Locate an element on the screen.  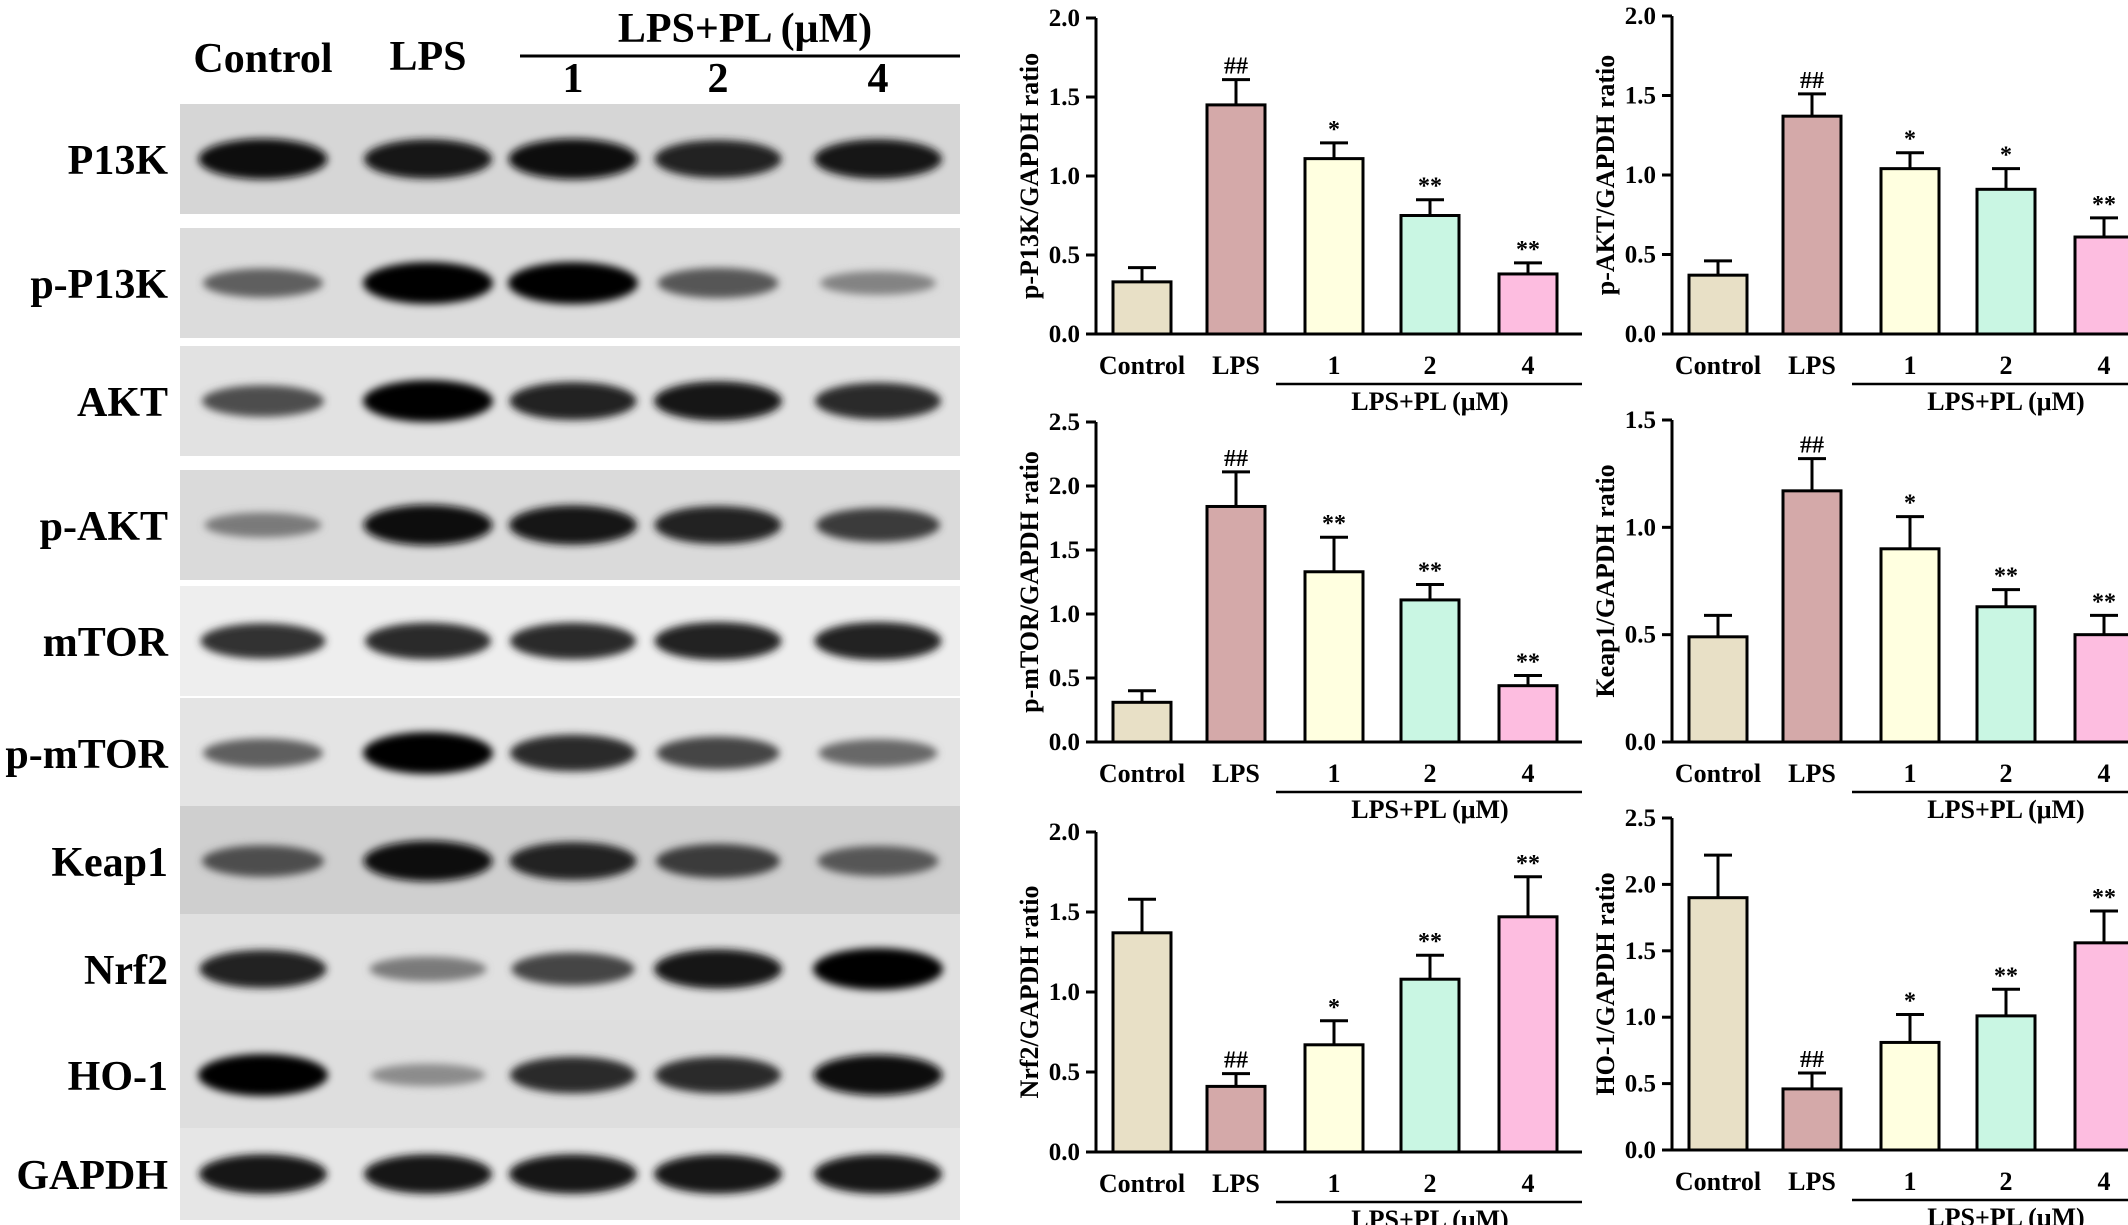
blot-row-p-mtor: p-mTOR is located at coordinates (482, 753).